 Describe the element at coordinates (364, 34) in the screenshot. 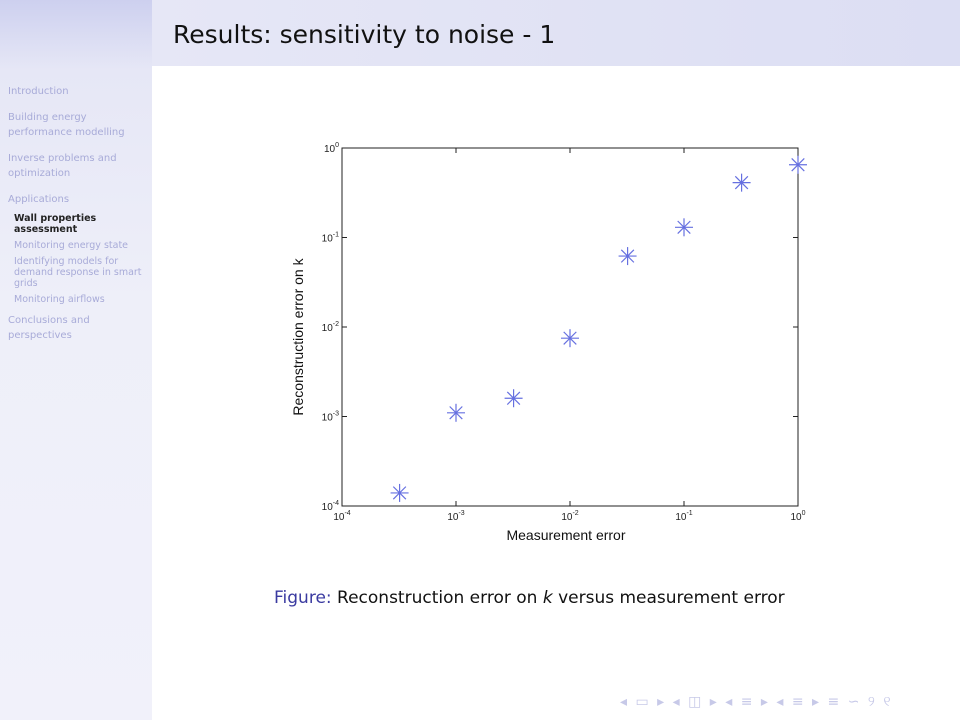

I see `slide-title: Results: sensitivity to noise - 1` at that location.